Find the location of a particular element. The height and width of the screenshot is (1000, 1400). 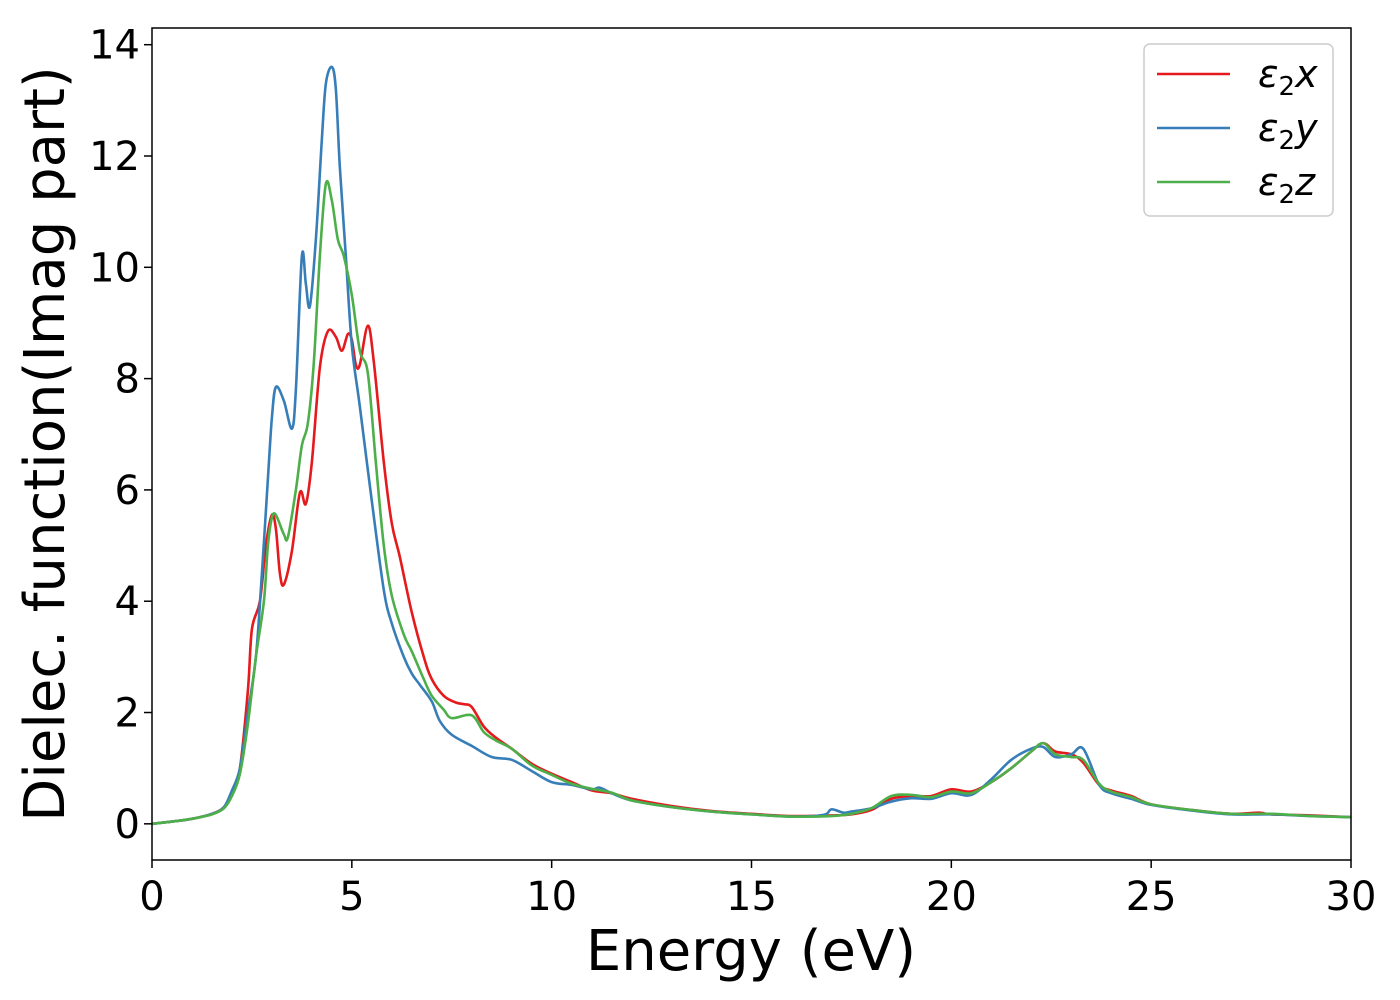

x-axis-title: Energy (eV) is located at coordinates (751, 951).